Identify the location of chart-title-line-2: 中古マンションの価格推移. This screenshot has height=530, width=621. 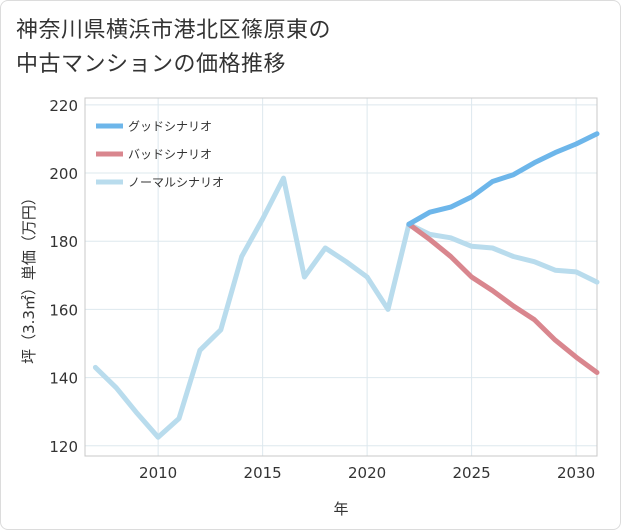
(151, 64).